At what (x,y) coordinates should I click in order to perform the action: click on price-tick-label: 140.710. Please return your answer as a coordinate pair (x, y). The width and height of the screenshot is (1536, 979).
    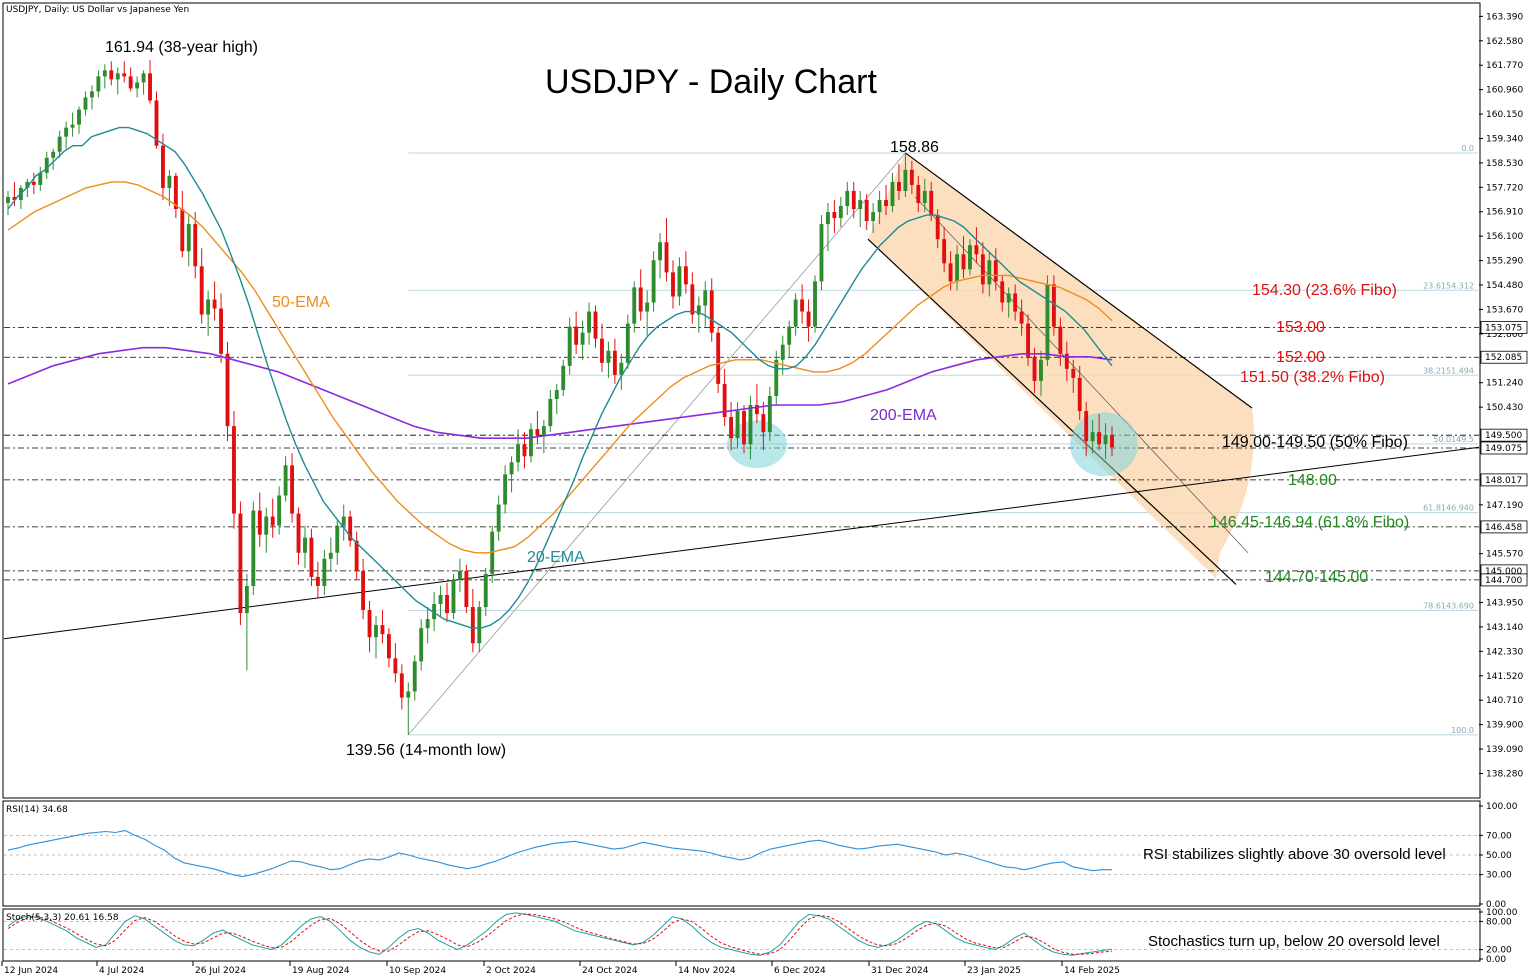
    Looking at the image, I should click on (1504, 701).